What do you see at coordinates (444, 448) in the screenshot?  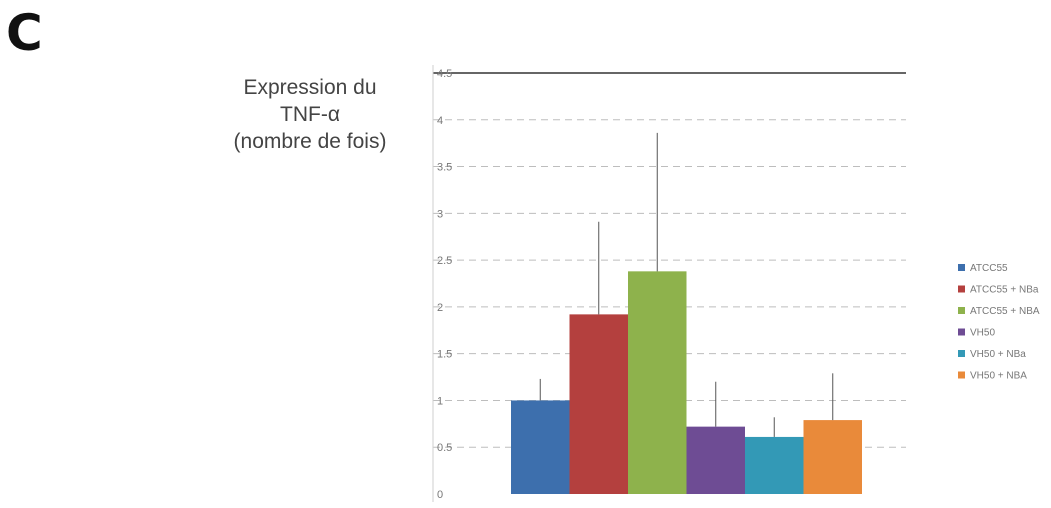 I see `y-tick-label: 0.5` at bounding box center [444, 448].